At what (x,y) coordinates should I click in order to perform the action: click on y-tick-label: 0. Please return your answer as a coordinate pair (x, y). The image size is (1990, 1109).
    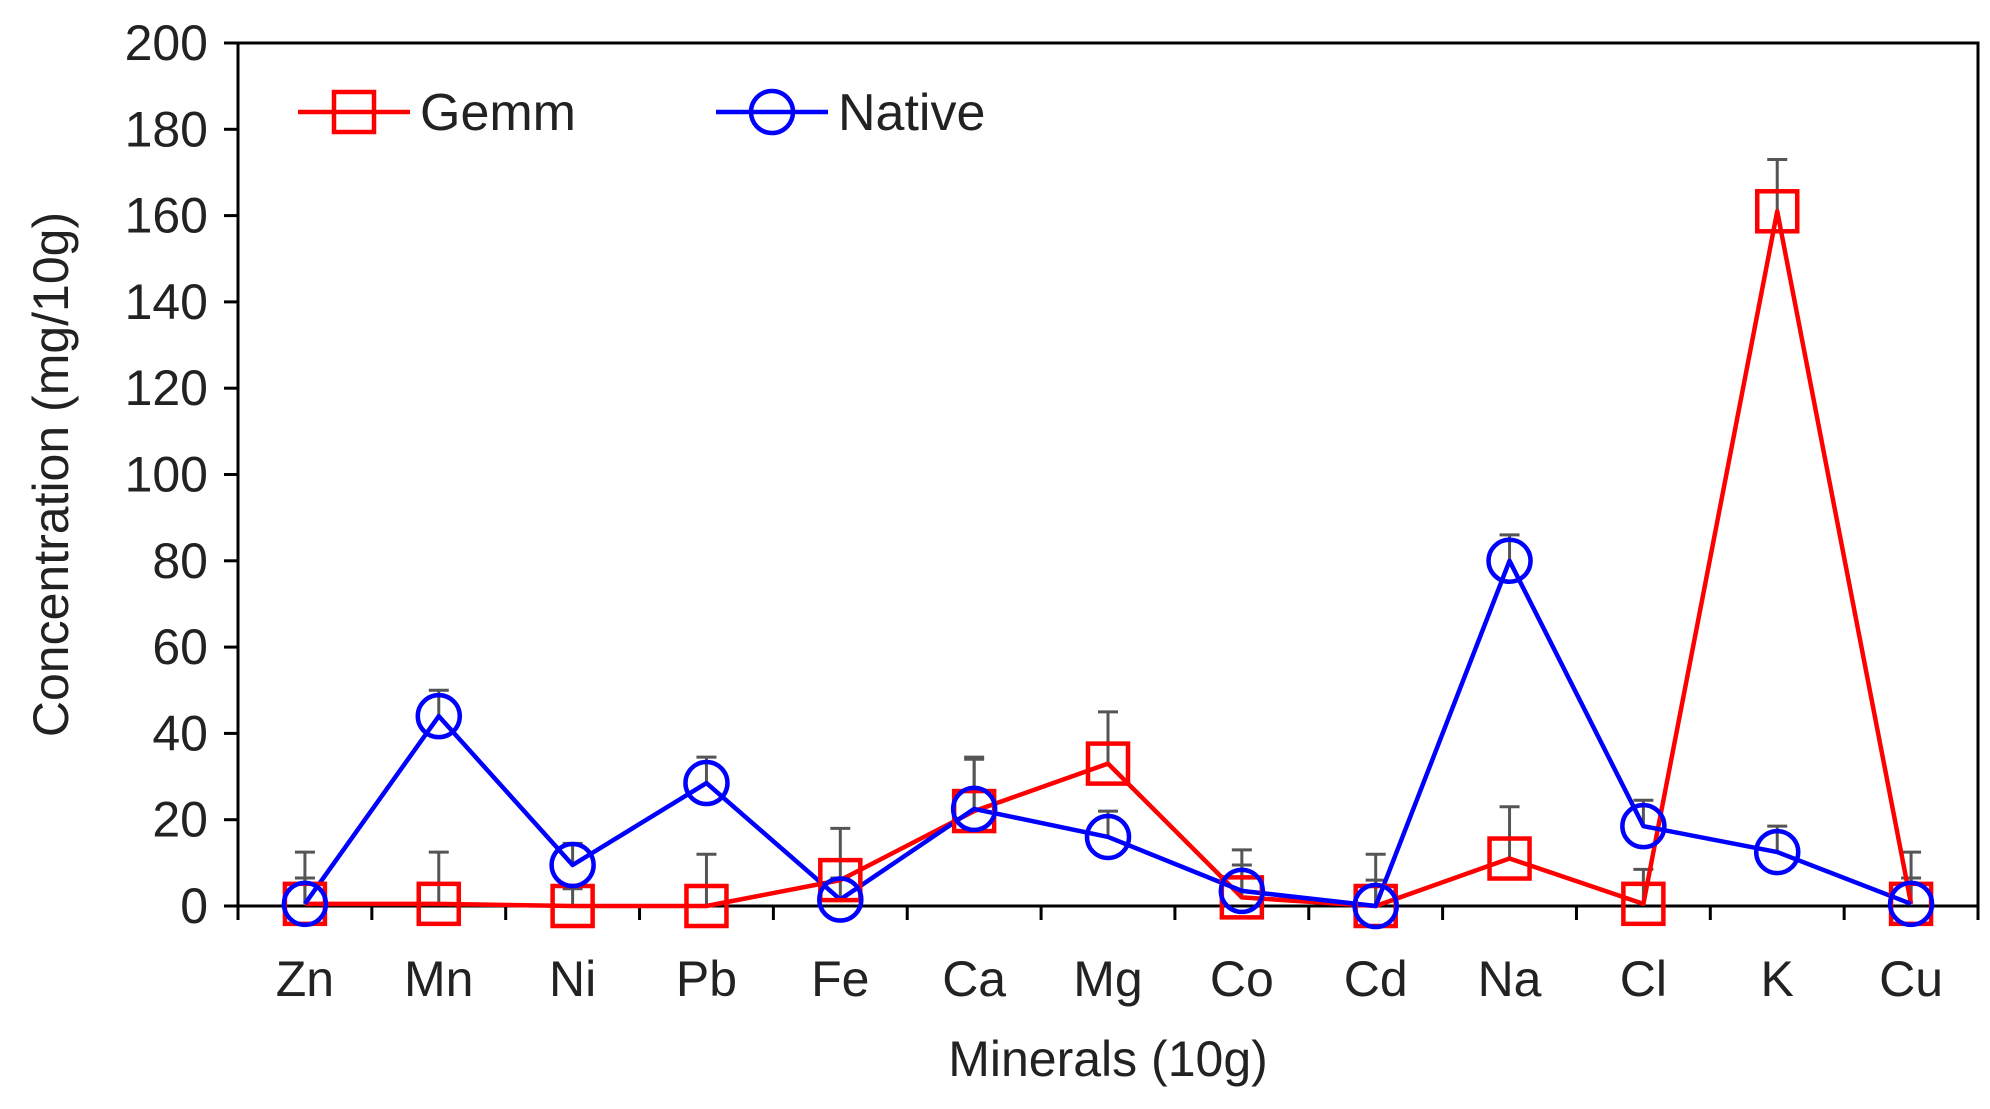
    Looking at the image, I should click on (194, 906).